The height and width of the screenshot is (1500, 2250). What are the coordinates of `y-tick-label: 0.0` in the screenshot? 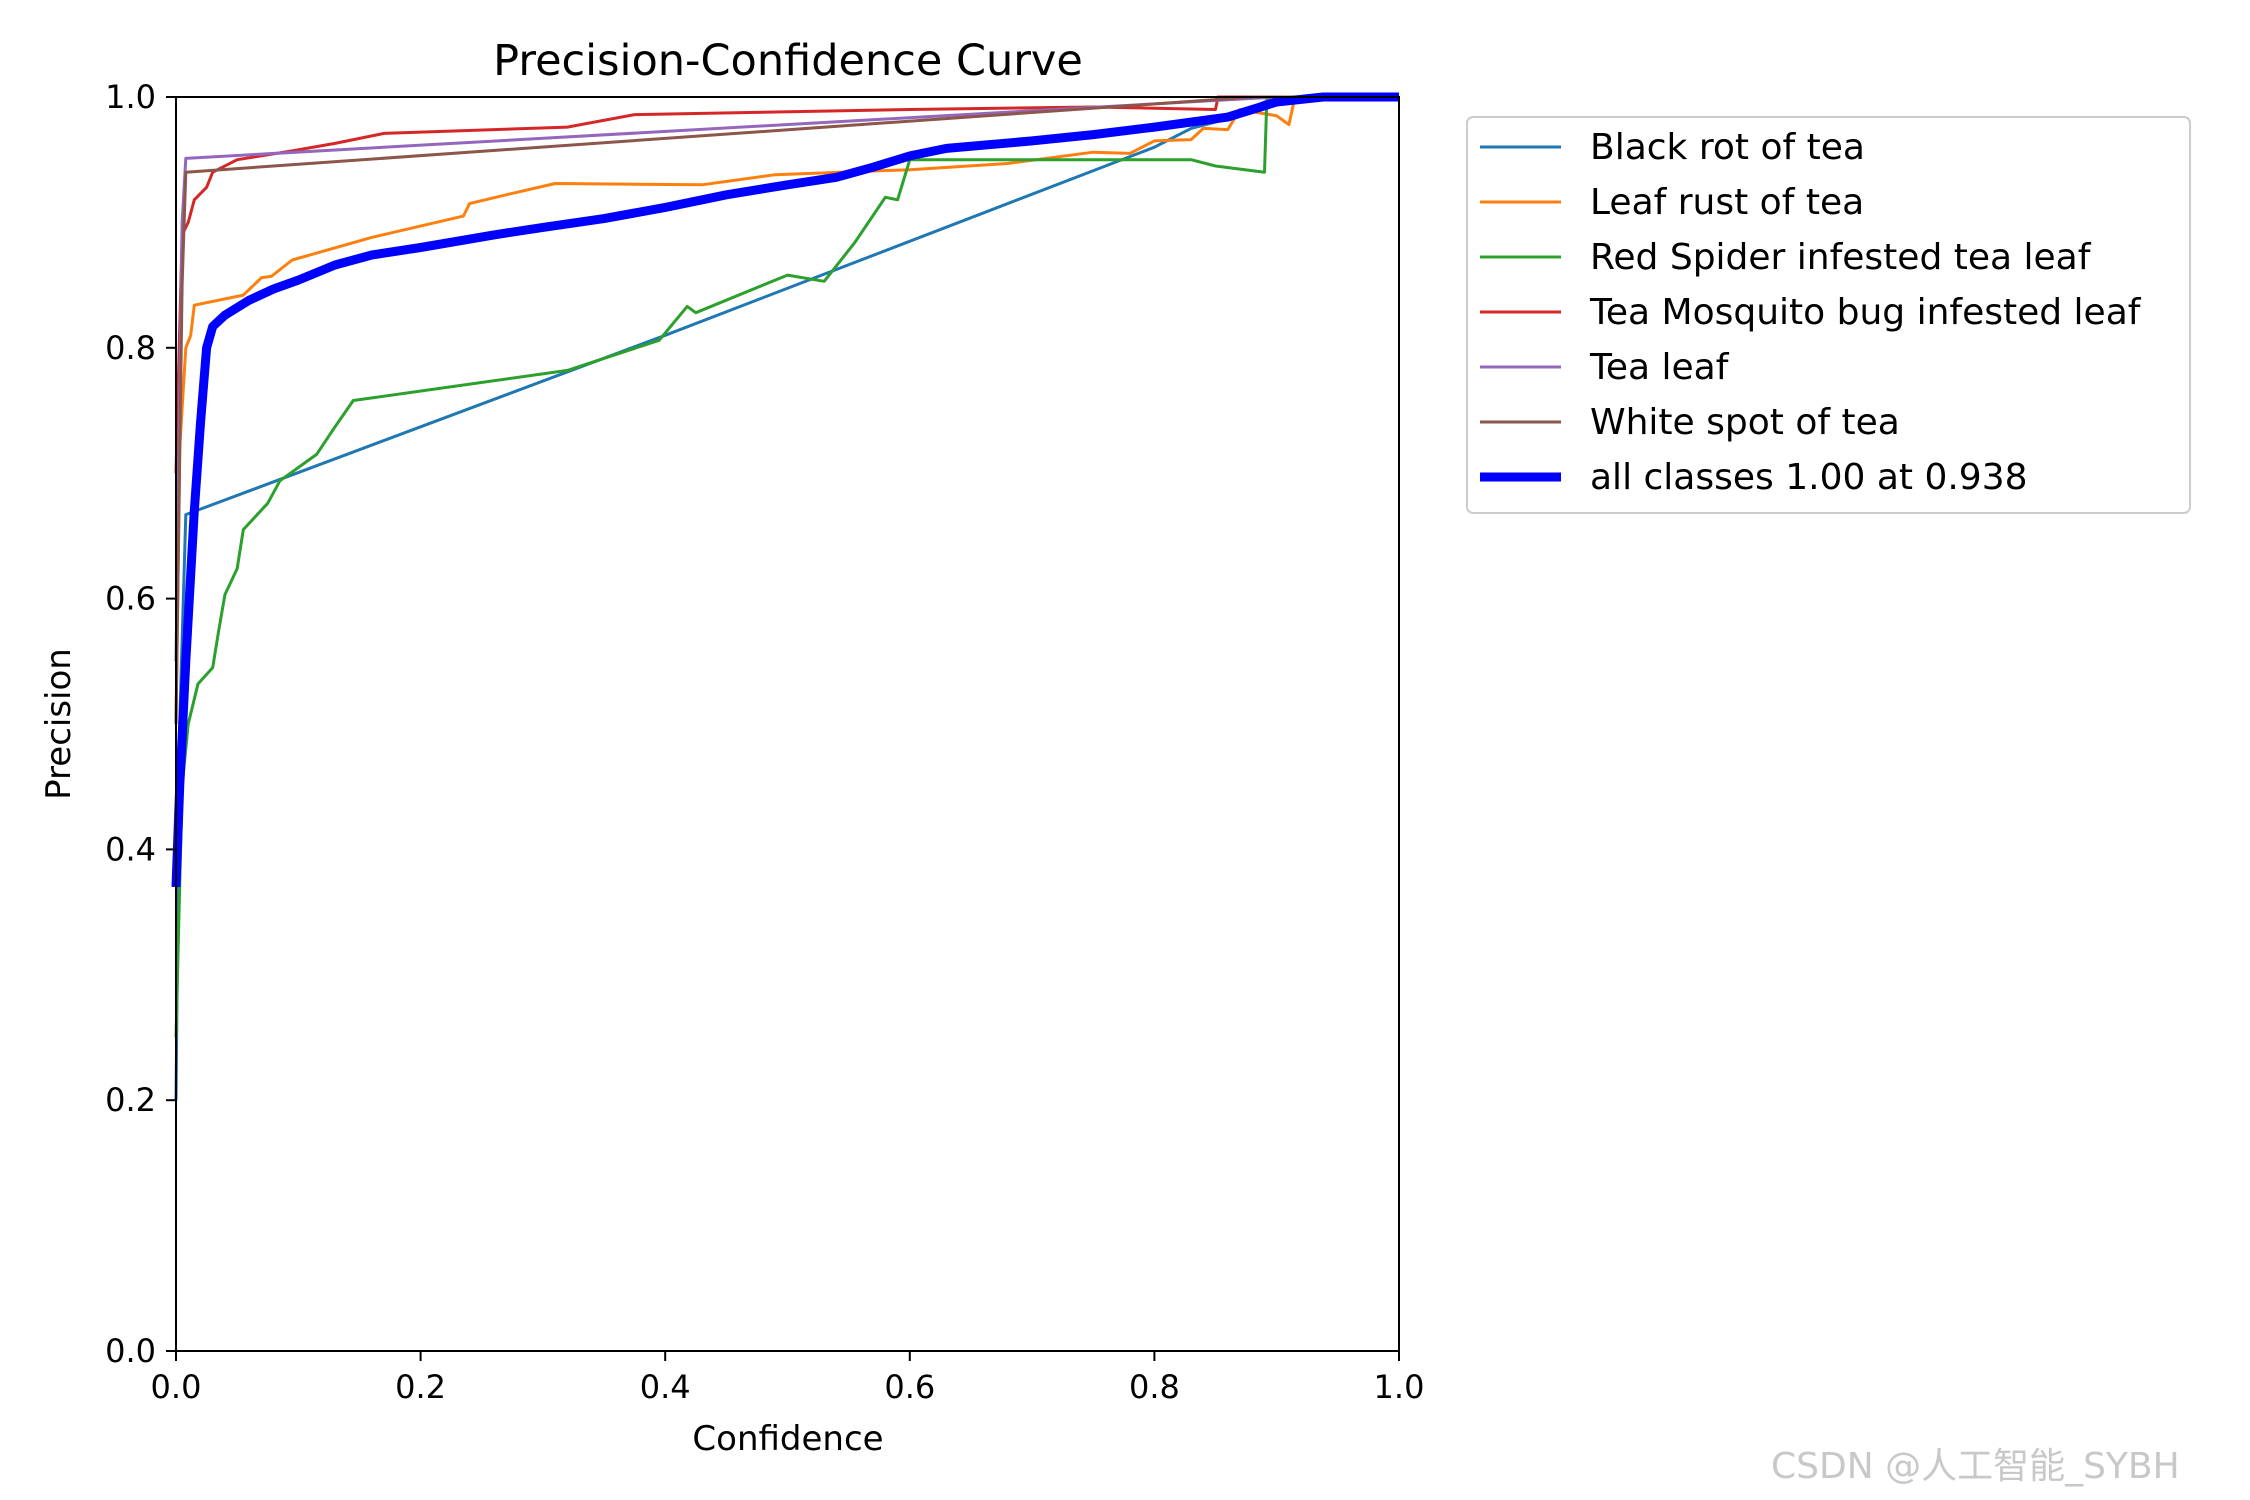 It's located at (130, 1351).